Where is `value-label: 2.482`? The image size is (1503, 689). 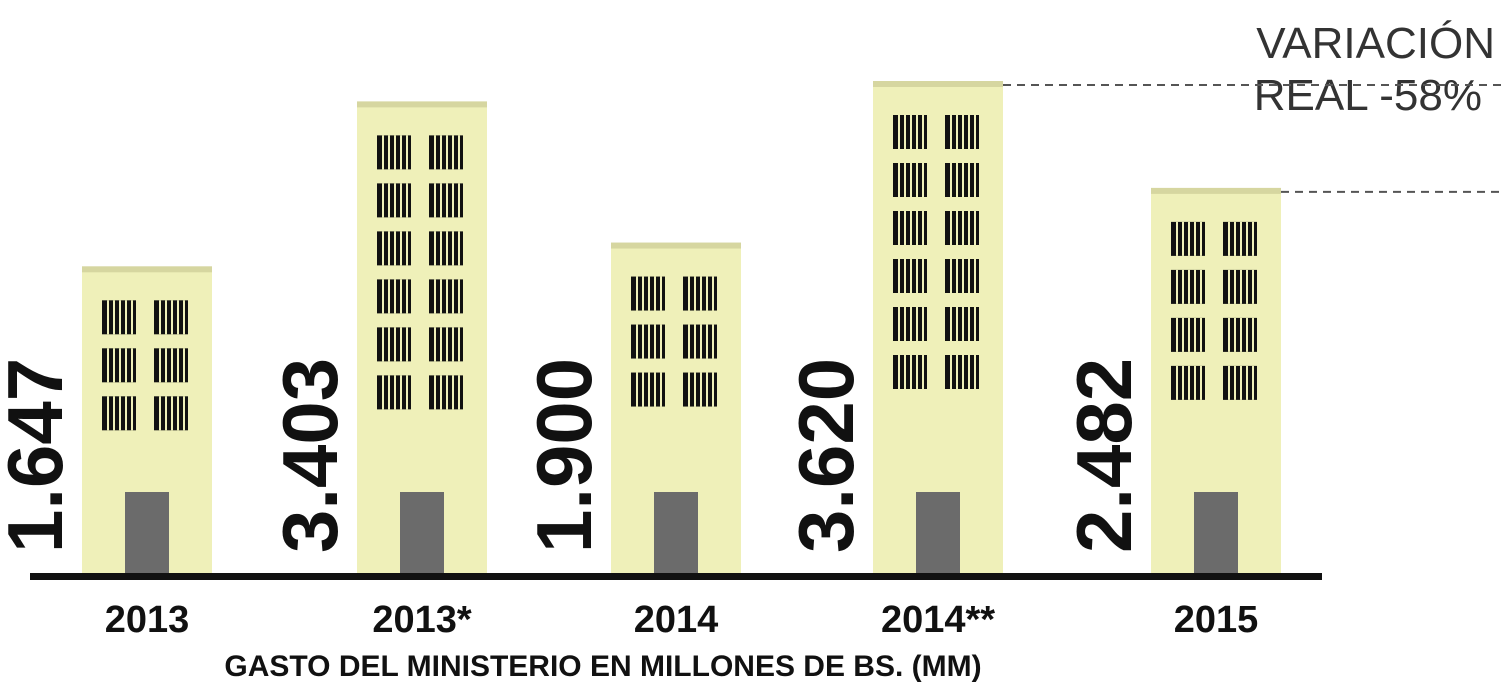 value-label: 2.482 is located at coordinates (1104, 455).